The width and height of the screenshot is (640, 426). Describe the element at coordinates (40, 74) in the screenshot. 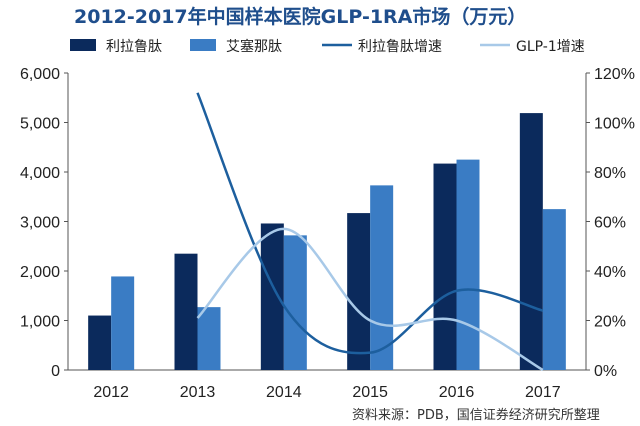

I see `y-left-tick-label: 6,000` at that location.